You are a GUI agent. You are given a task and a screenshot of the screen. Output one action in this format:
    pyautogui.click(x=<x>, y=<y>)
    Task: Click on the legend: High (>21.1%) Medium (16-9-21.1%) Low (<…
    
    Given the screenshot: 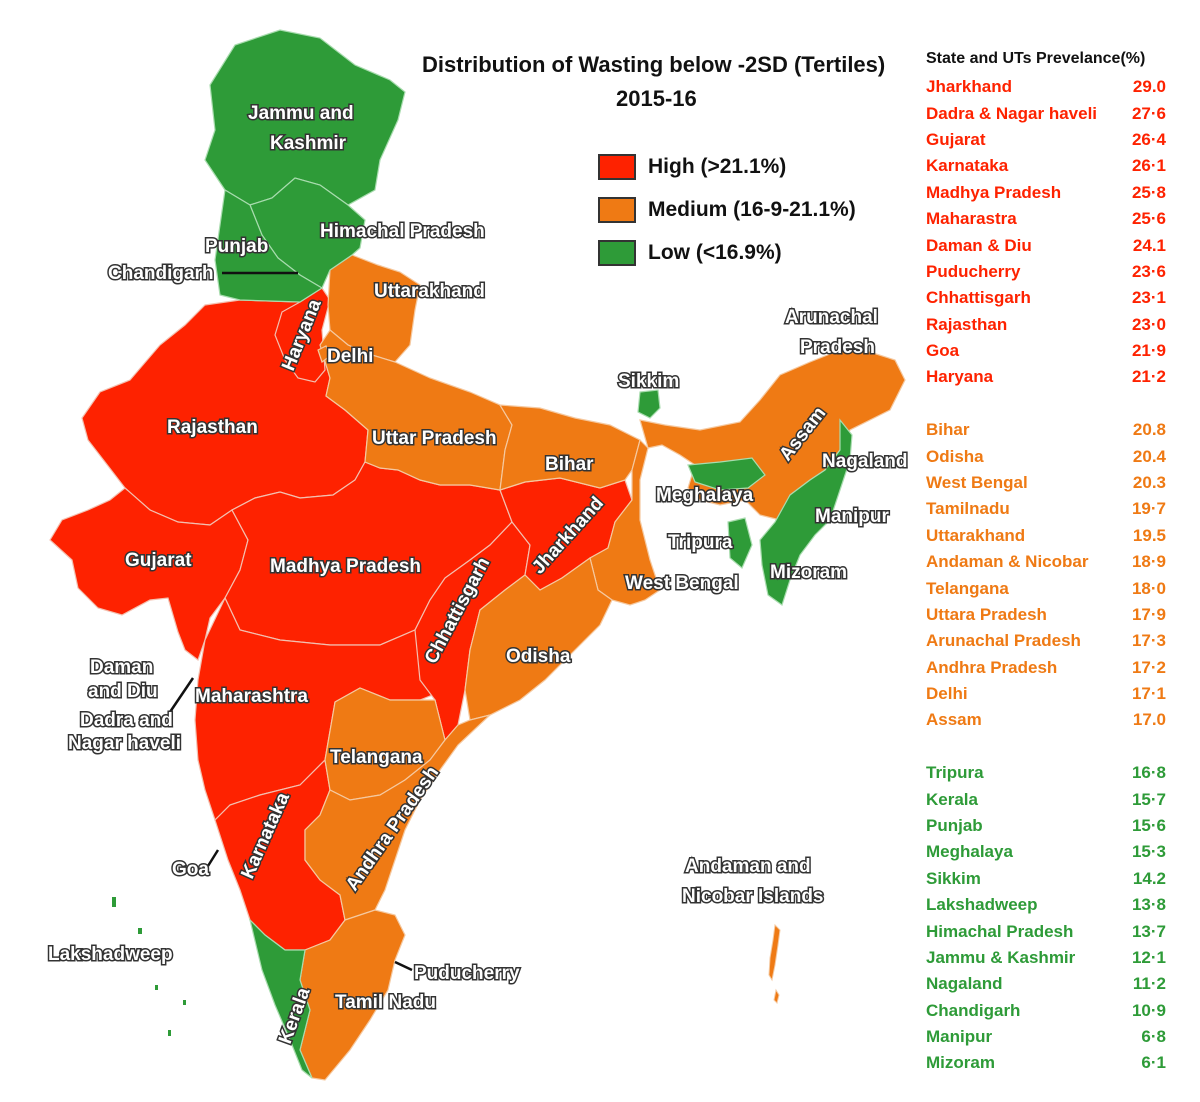 What is the action you would take?
    pyautogui.click(x=727, y=209)
    